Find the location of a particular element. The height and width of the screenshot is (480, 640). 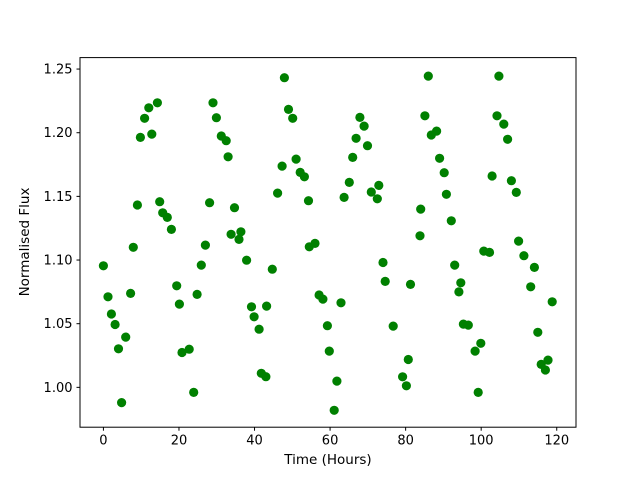

x-tick-label: 100 is located at coordinates (481, 441).